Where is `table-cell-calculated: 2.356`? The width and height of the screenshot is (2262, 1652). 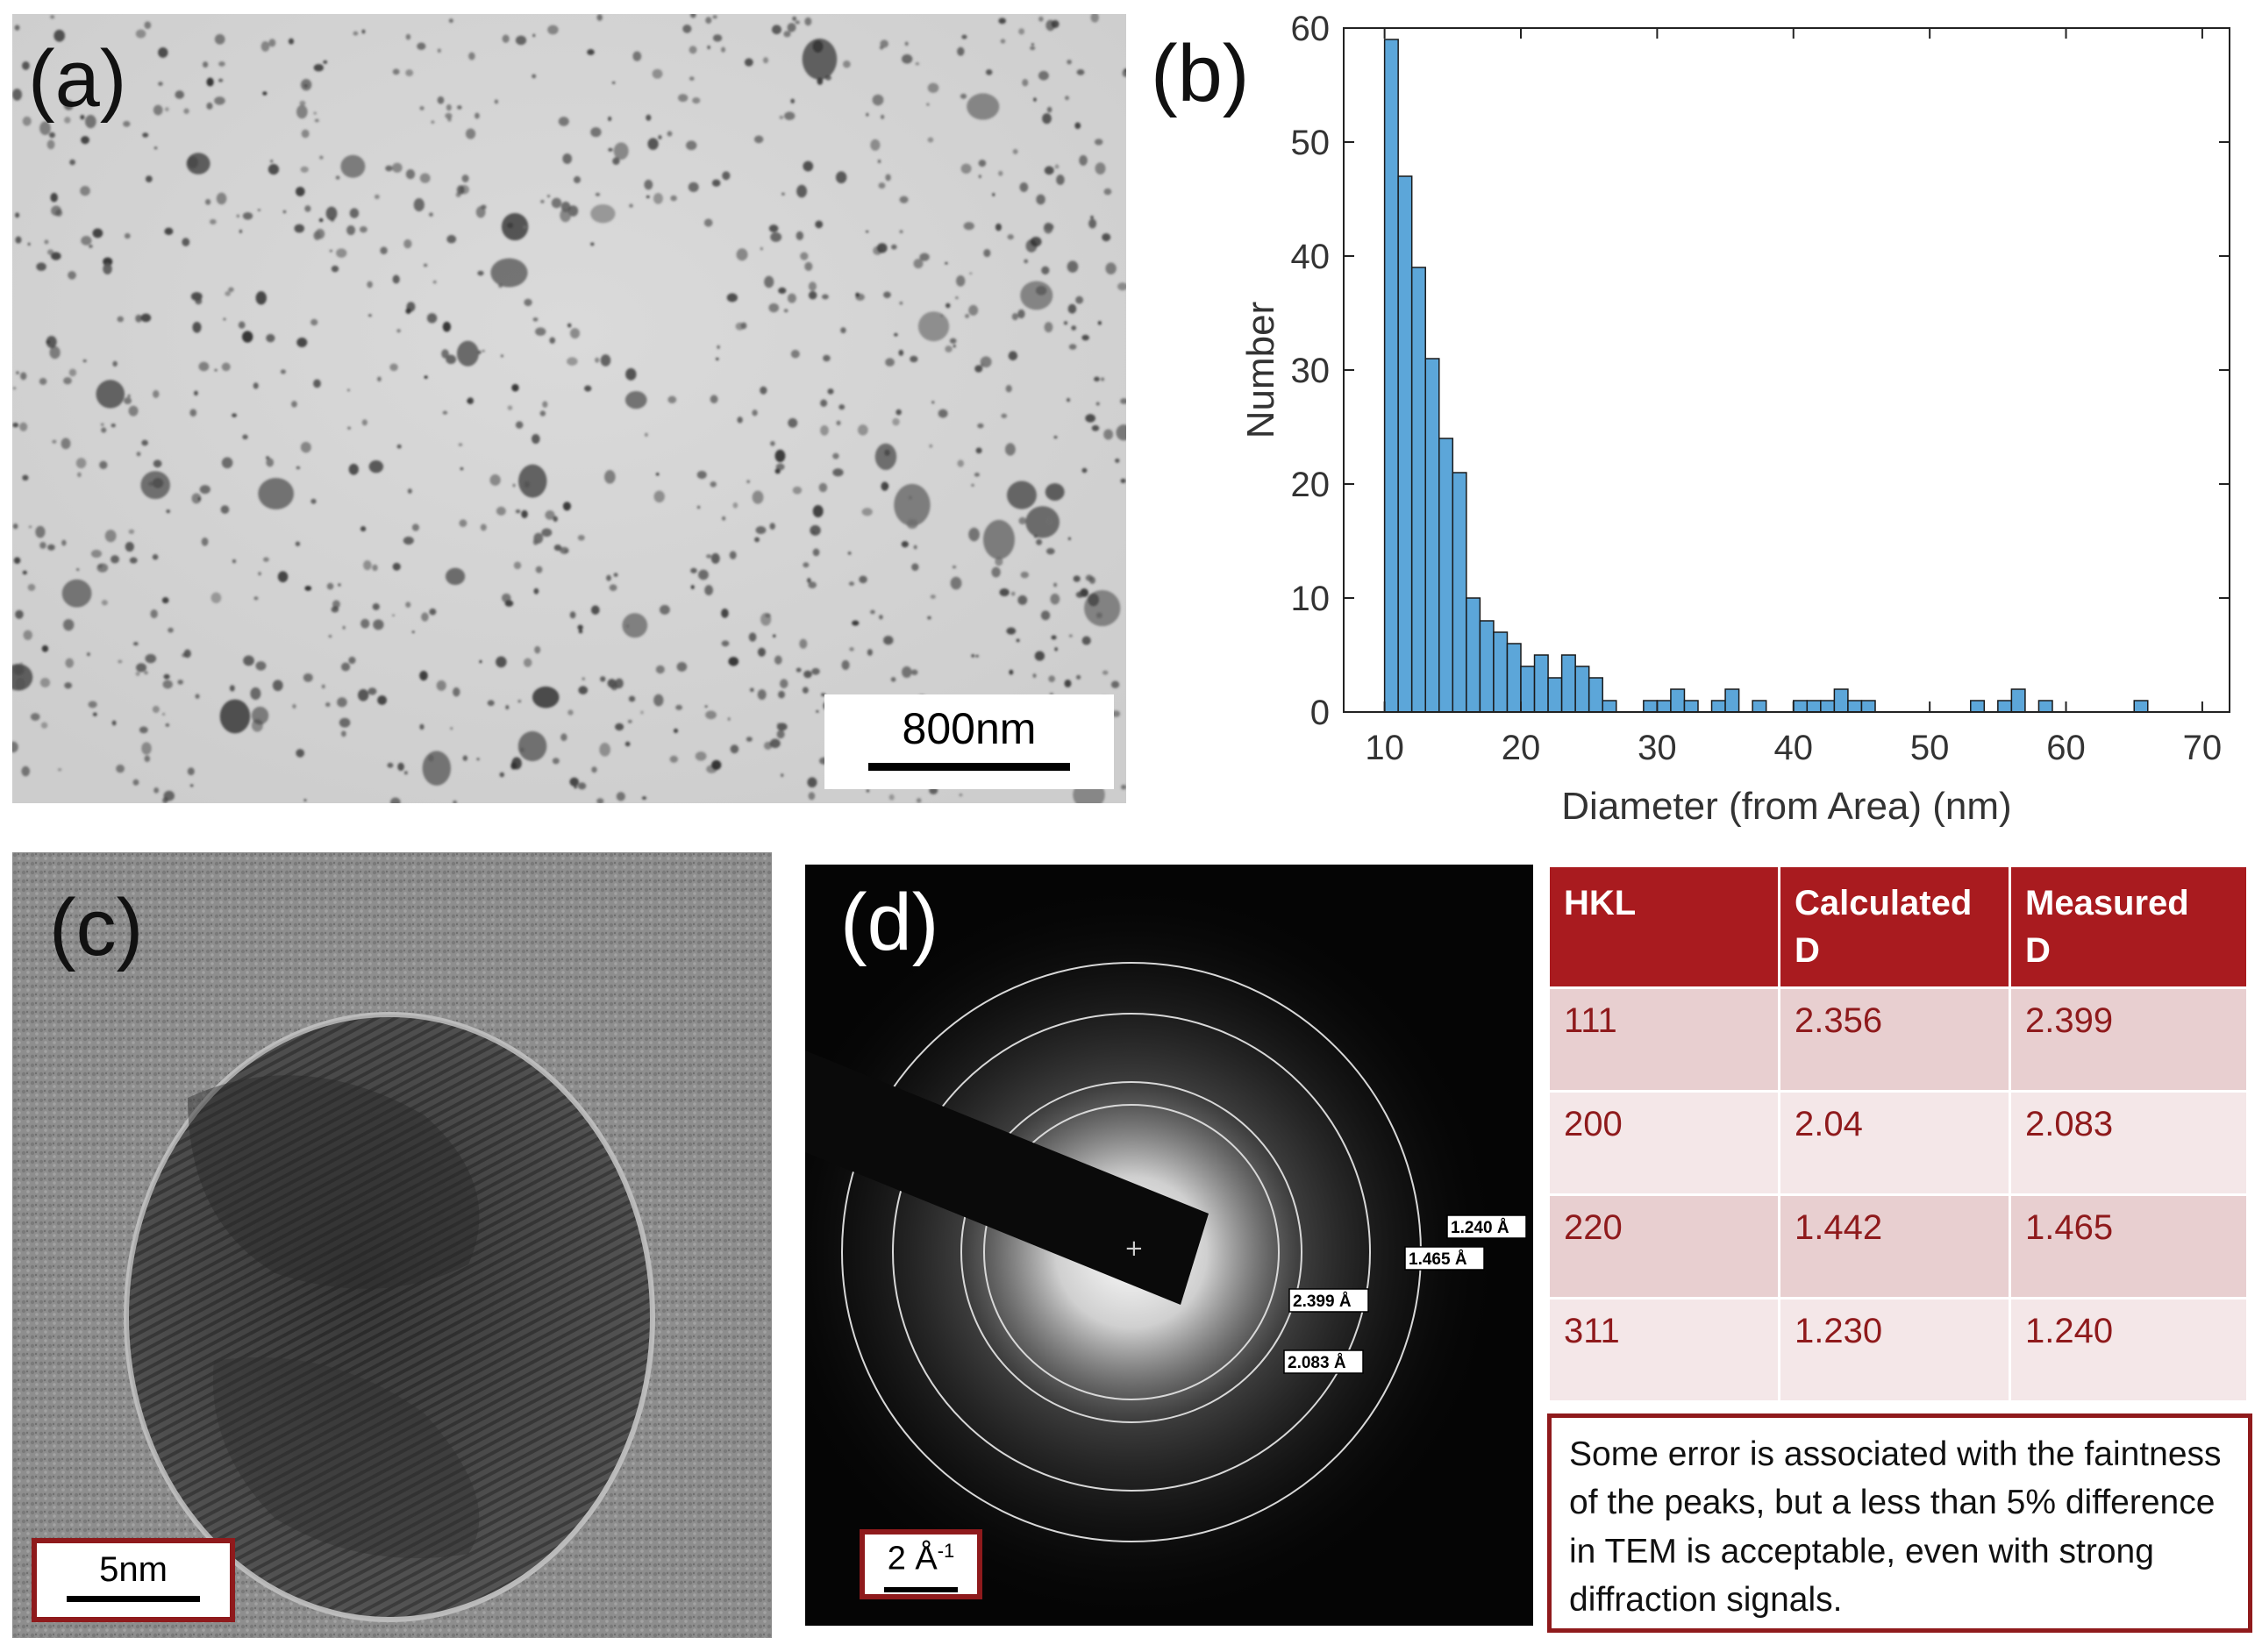
table-cell-calculated: 2.356 is located at coordinates (1894, 1039).